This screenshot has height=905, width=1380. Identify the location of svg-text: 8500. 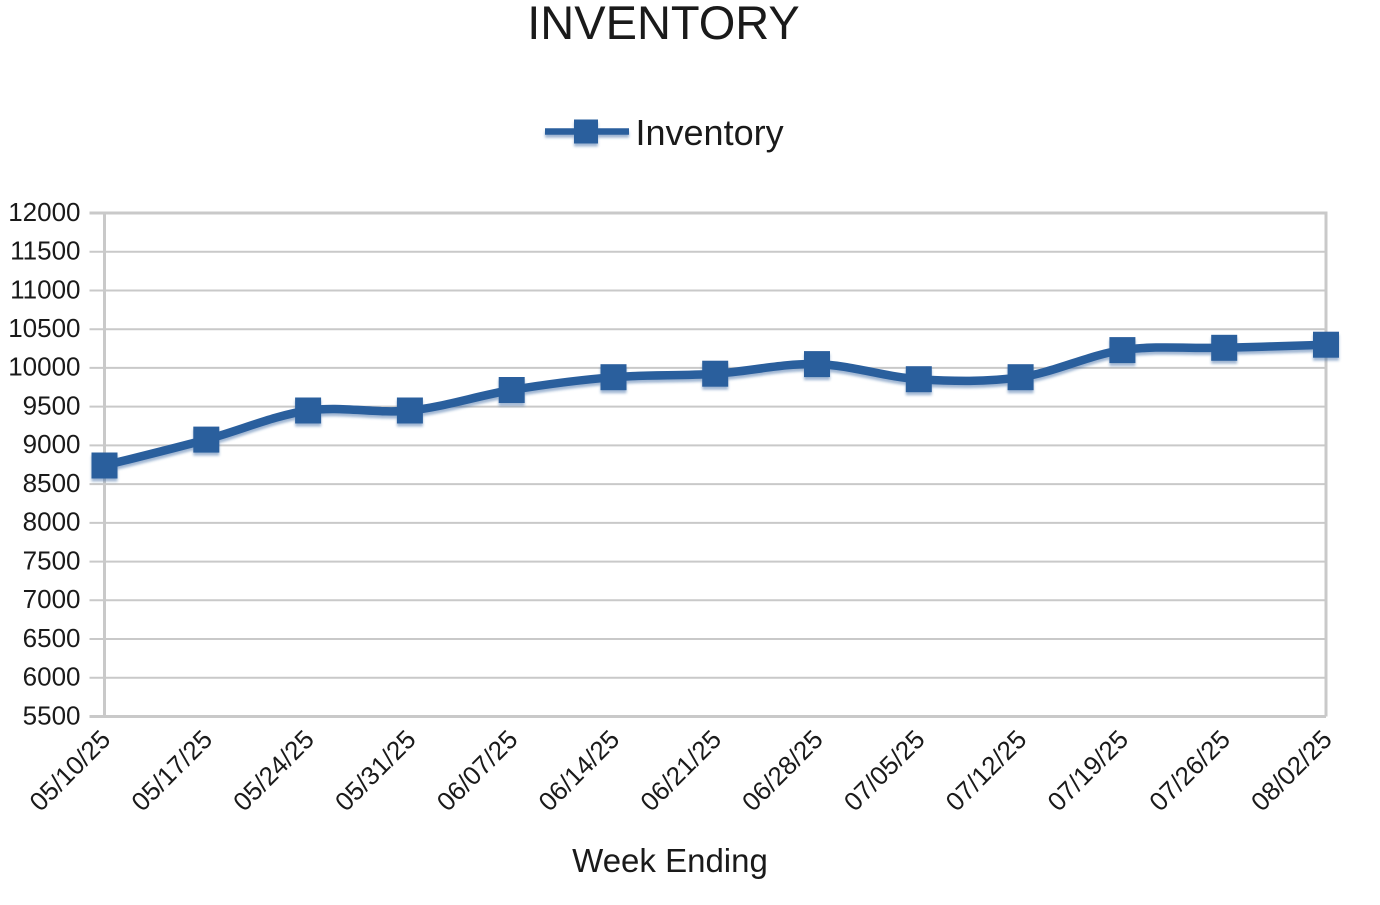
(52, 483).